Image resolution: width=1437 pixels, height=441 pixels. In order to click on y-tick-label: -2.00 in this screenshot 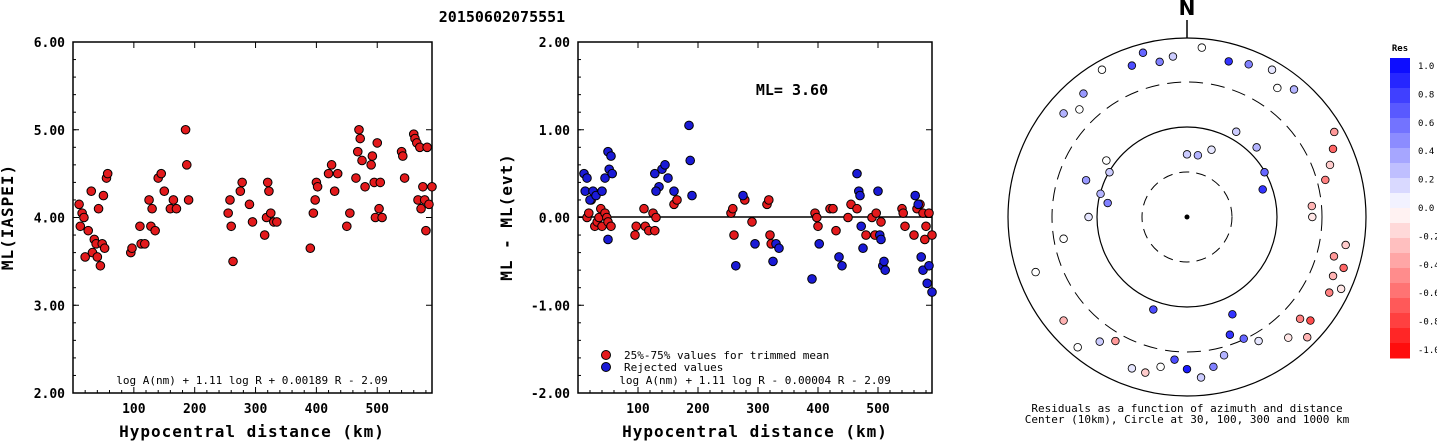, I will do `click(550, 394)`.